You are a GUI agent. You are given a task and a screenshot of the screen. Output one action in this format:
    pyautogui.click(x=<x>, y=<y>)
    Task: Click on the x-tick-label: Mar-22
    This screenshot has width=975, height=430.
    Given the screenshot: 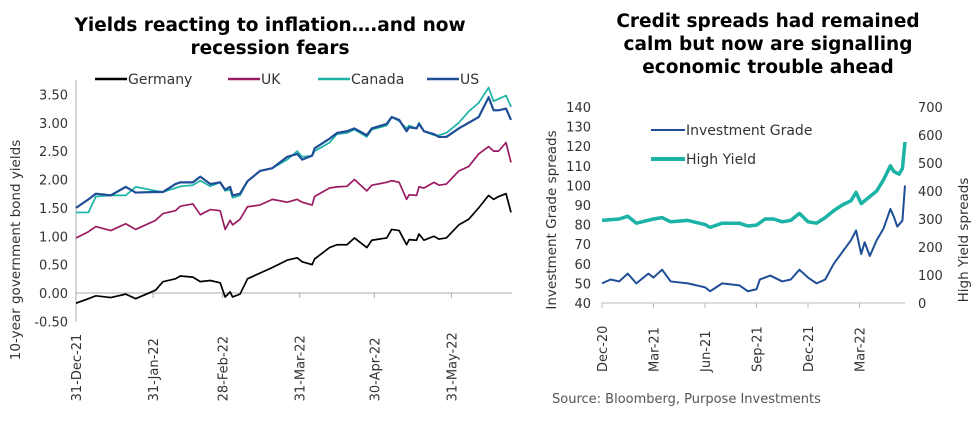 What is the action you would take?
    pyautogui.click(x=861, y=349)
    